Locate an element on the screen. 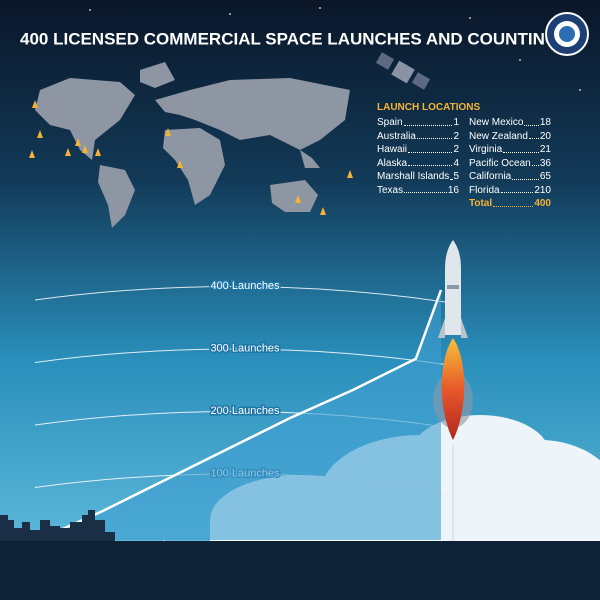 The width and height of the screenshot is (600, 600). faa-seal is located at coordinates (567, 34).